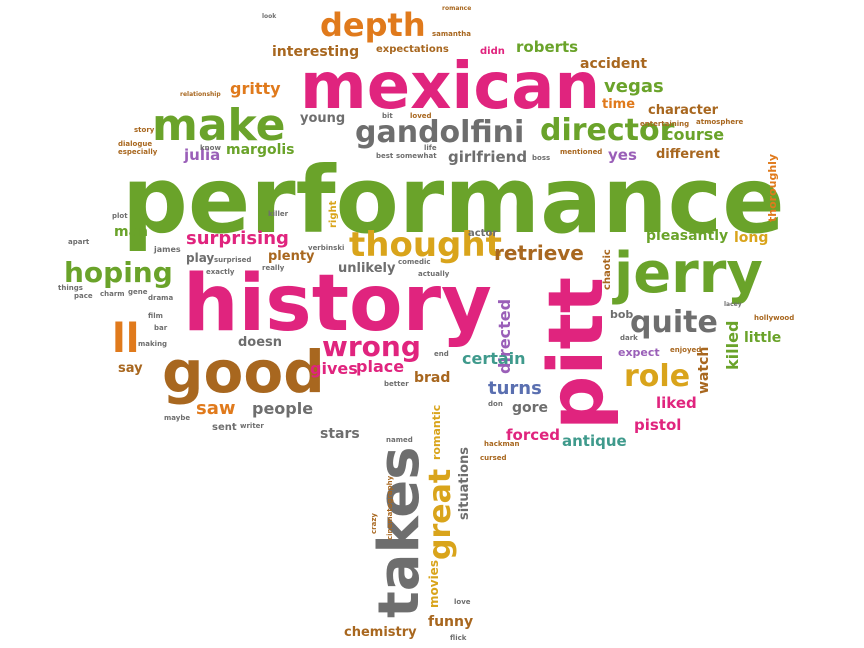 This screenshot has width=864, height=648. Describe the element at coordinates (138, 152) in the screenshot. I see `word-especially: especially` at that location.